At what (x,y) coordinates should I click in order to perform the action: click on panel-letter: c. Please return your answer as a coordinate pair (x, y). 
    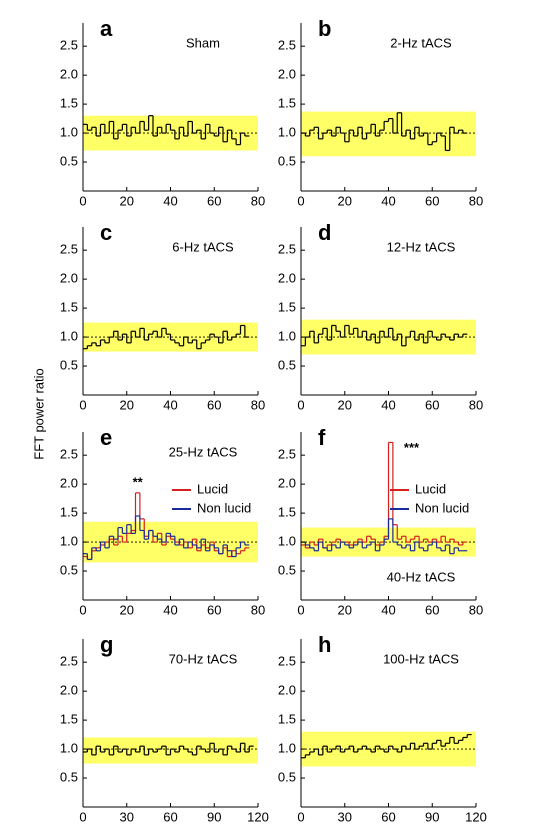
    Looking at the image, I should click on (106, 232).